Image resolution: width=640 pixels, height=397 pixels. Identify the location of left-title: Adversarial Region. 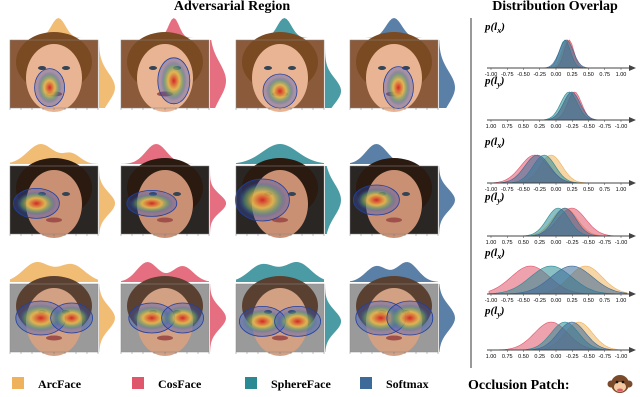
(232, 7).